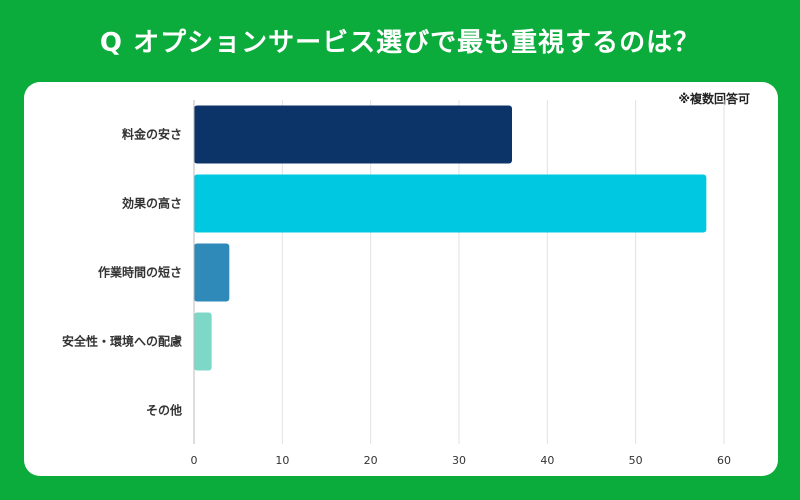 This screenshot has height=500, width=800. What do you see at coordinates (547, 460) in the screenshot?
I see `x-tick-label: 40` at bounding box center [547, 460].